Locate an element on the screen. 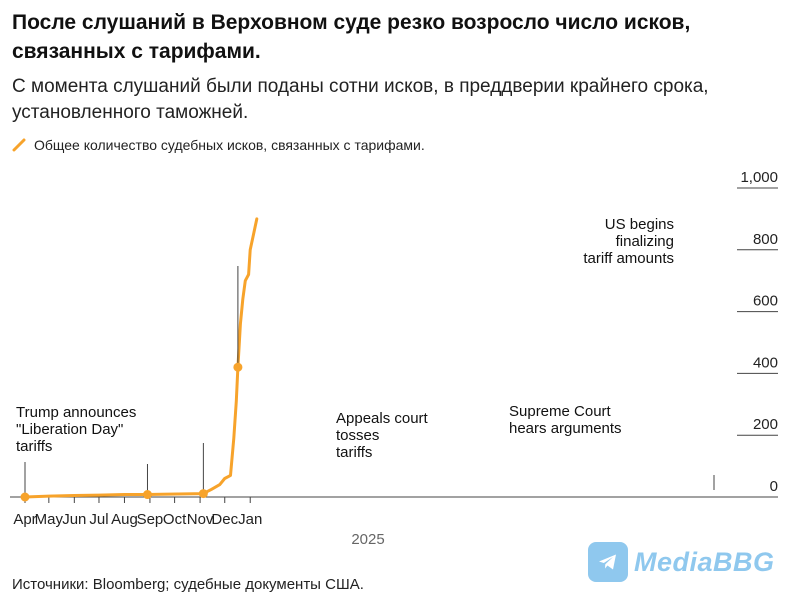  y-tick-label: 400 is located at coordinates (765, 362).